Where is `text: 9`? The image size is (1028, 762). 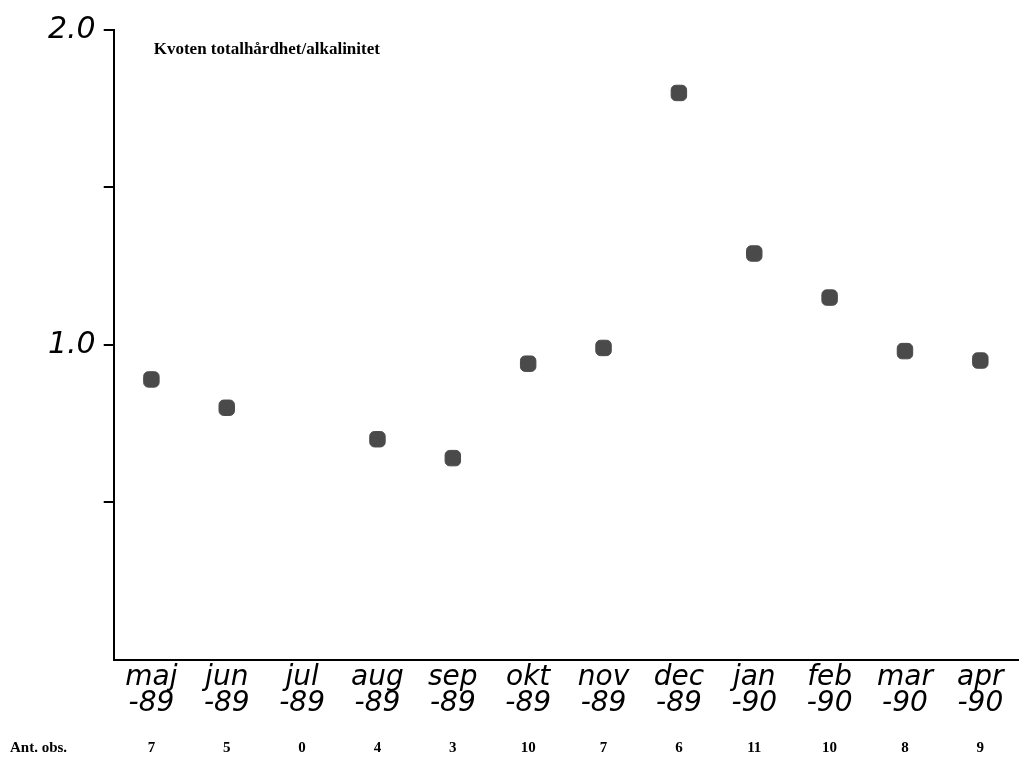 text: 9 is located at coordinates (980, 746).